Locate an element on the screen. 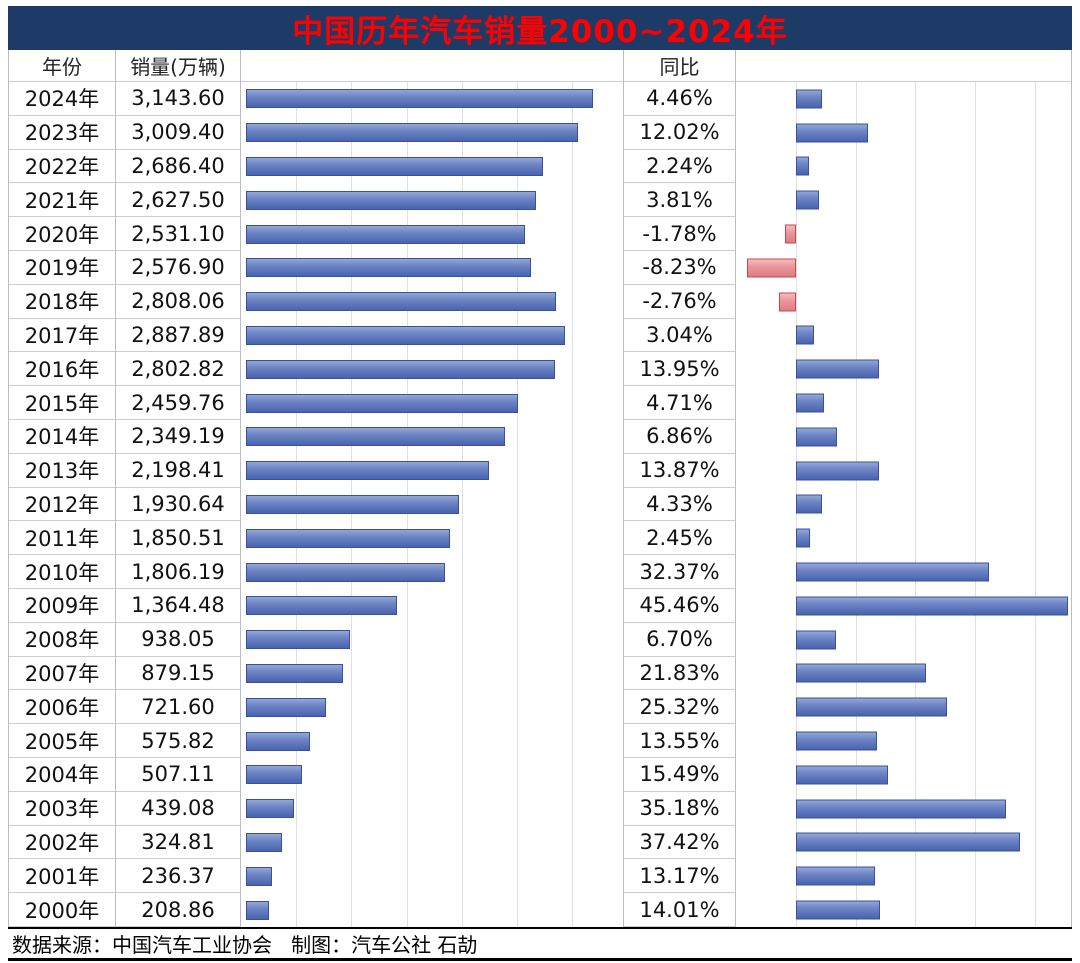 The height and width of the screenshot is (963, 1080). table-row: 2013年 2,198.41 13.87% is located at coordinates (540, 470).